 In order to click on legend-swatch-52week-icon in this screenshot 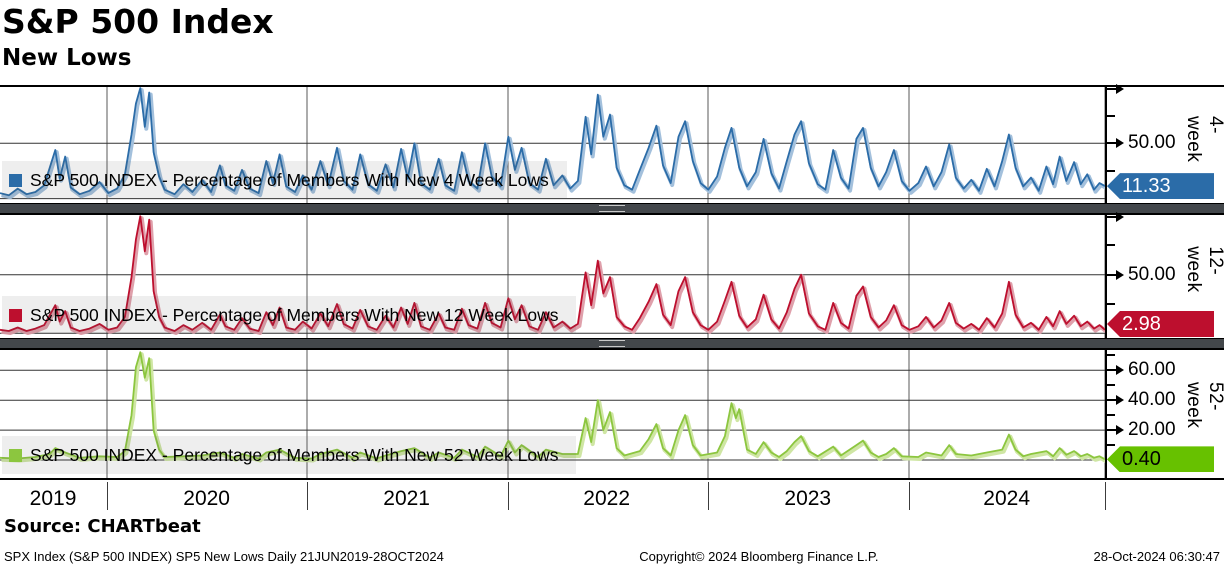, I will do `click(15, 455)`.